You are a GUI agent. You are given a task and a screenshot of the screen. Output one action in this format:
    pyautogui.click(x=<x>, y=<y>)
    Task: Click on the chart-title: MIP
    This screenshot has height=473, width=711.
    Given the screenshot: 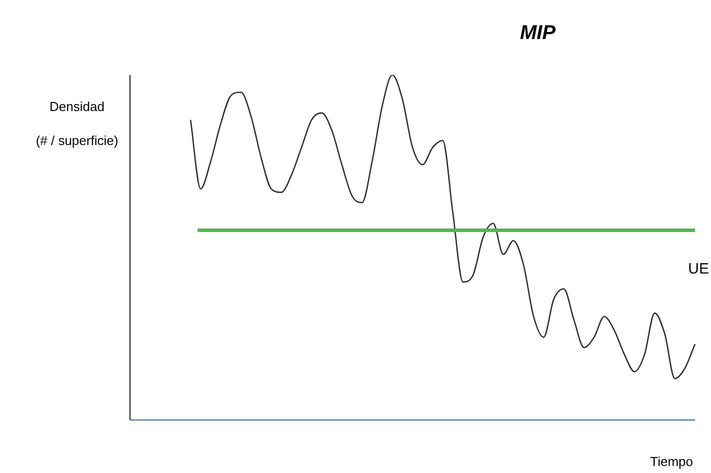 What is the action you would take?
    pyautogui.click(x=538, y=33)
    